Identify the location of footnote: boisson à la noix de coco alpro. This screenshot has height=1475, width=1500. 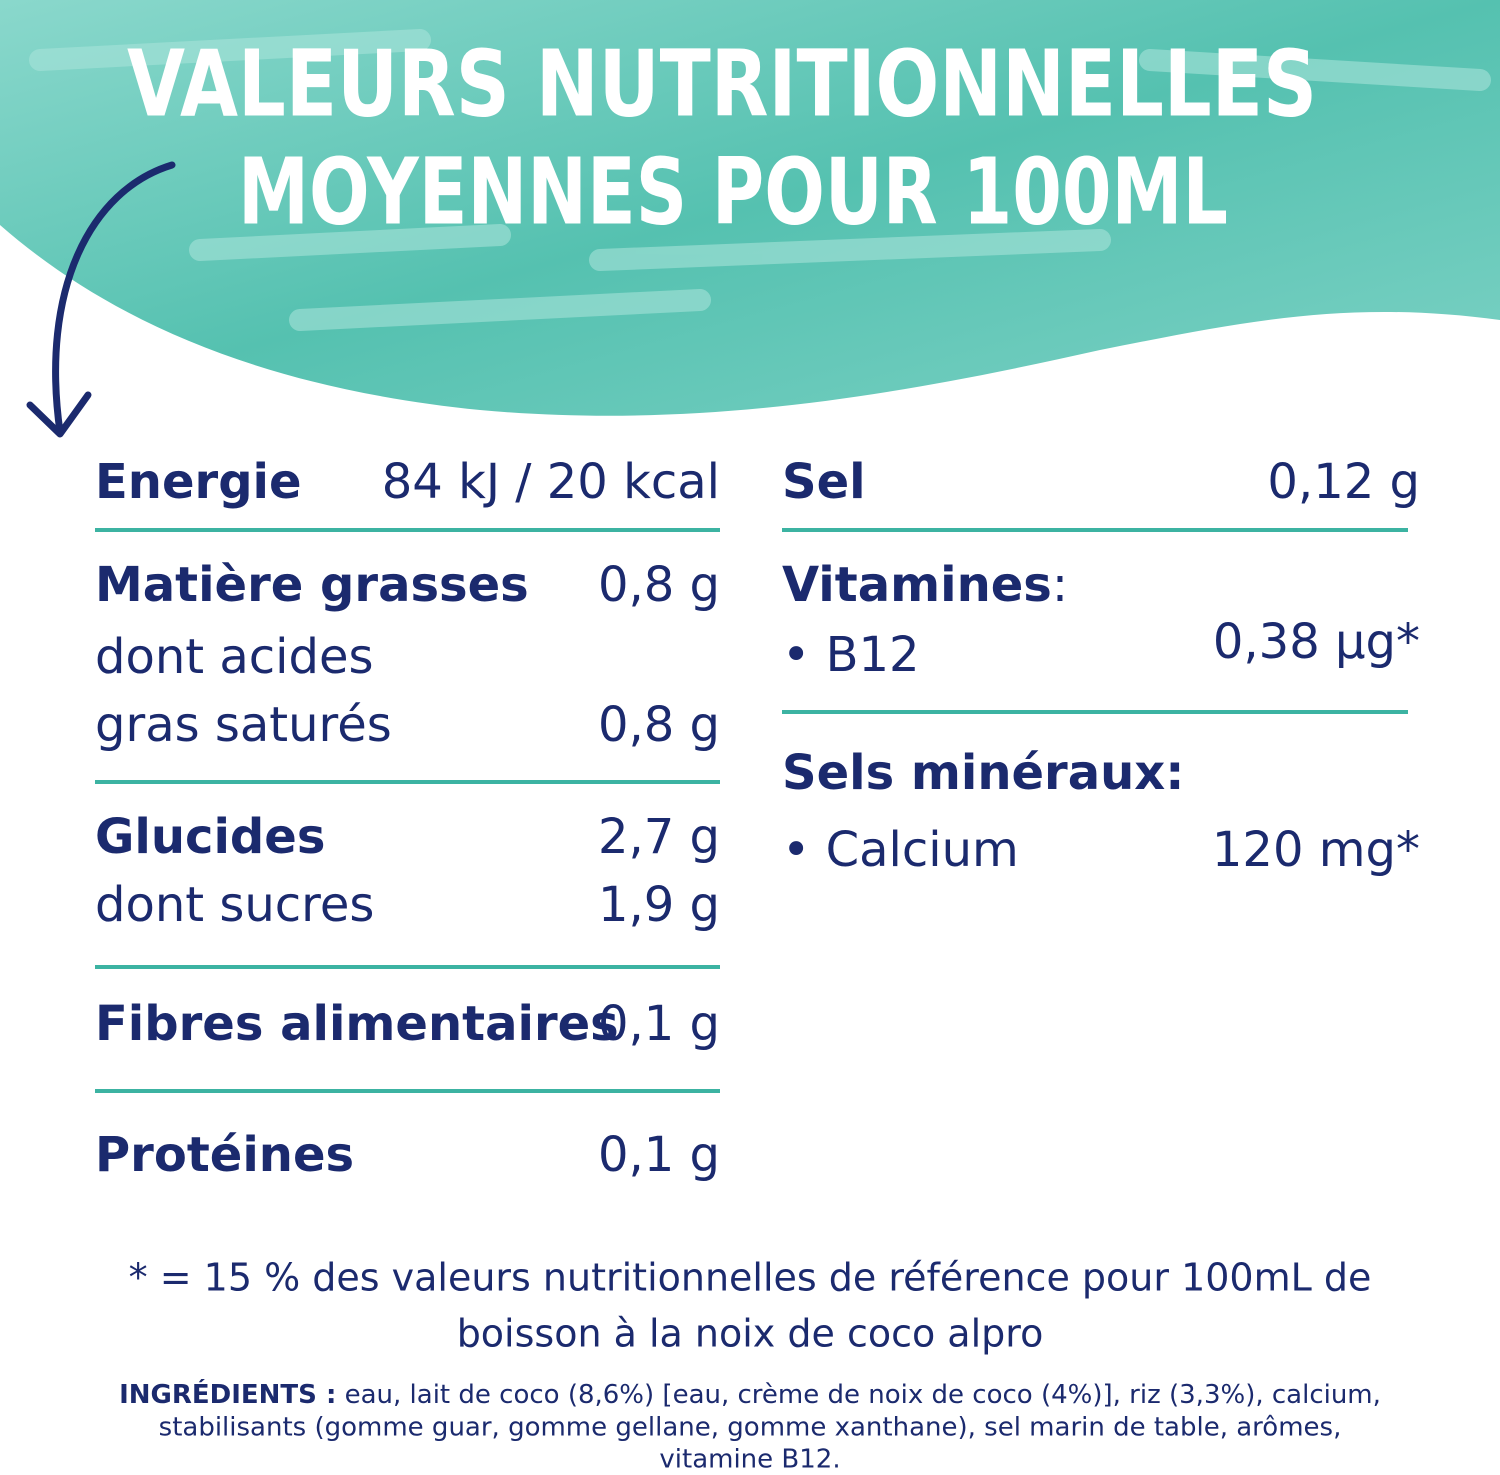
(750, 1334).